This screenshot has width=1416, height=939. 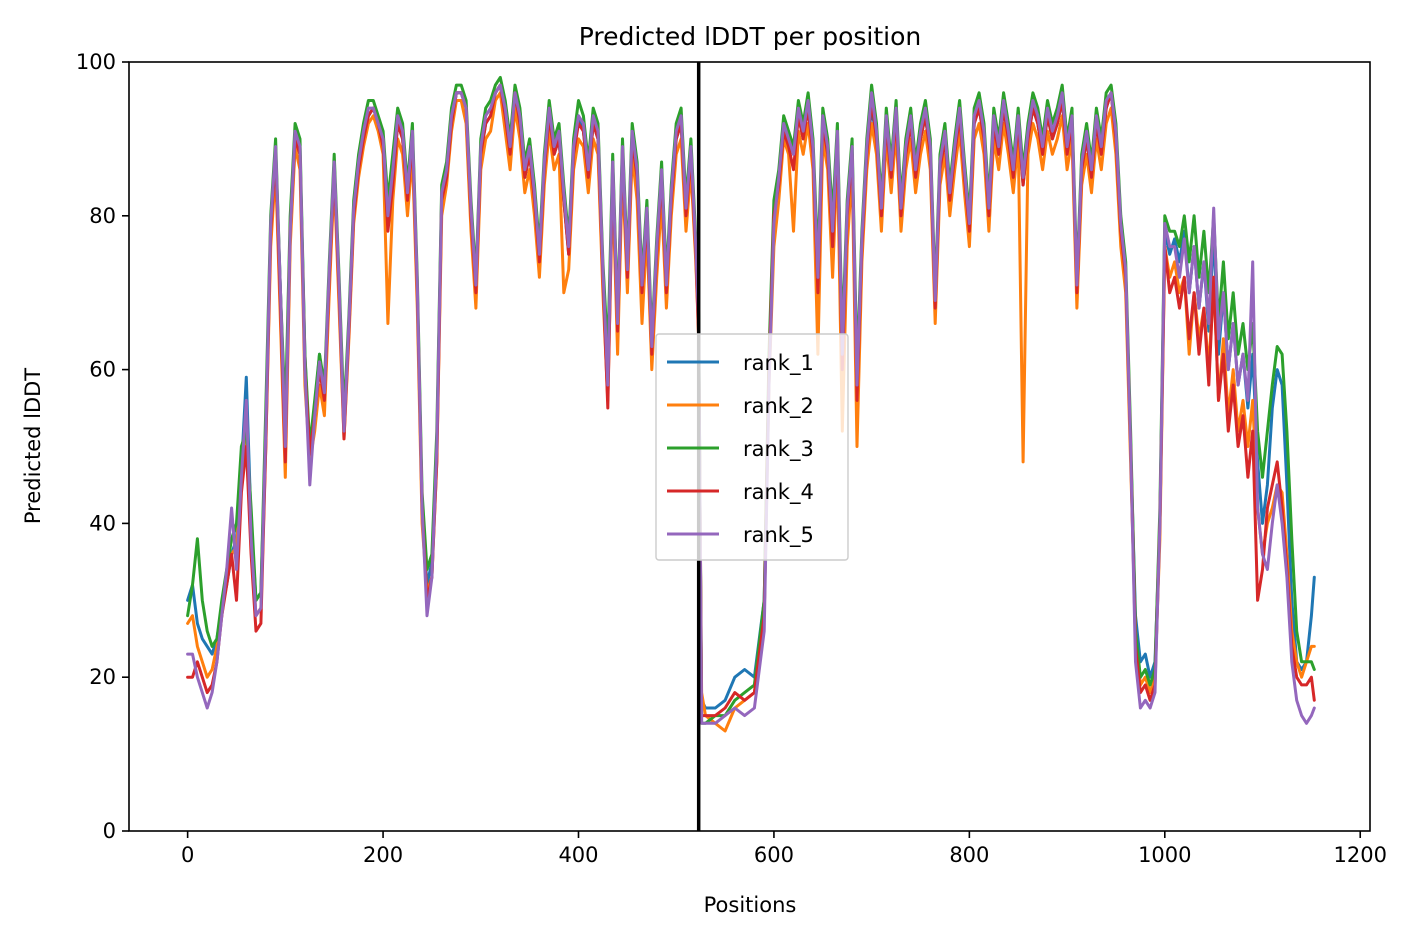 I want to click on legend-label-rank_5: rank_5, so click(x=778, y=535).